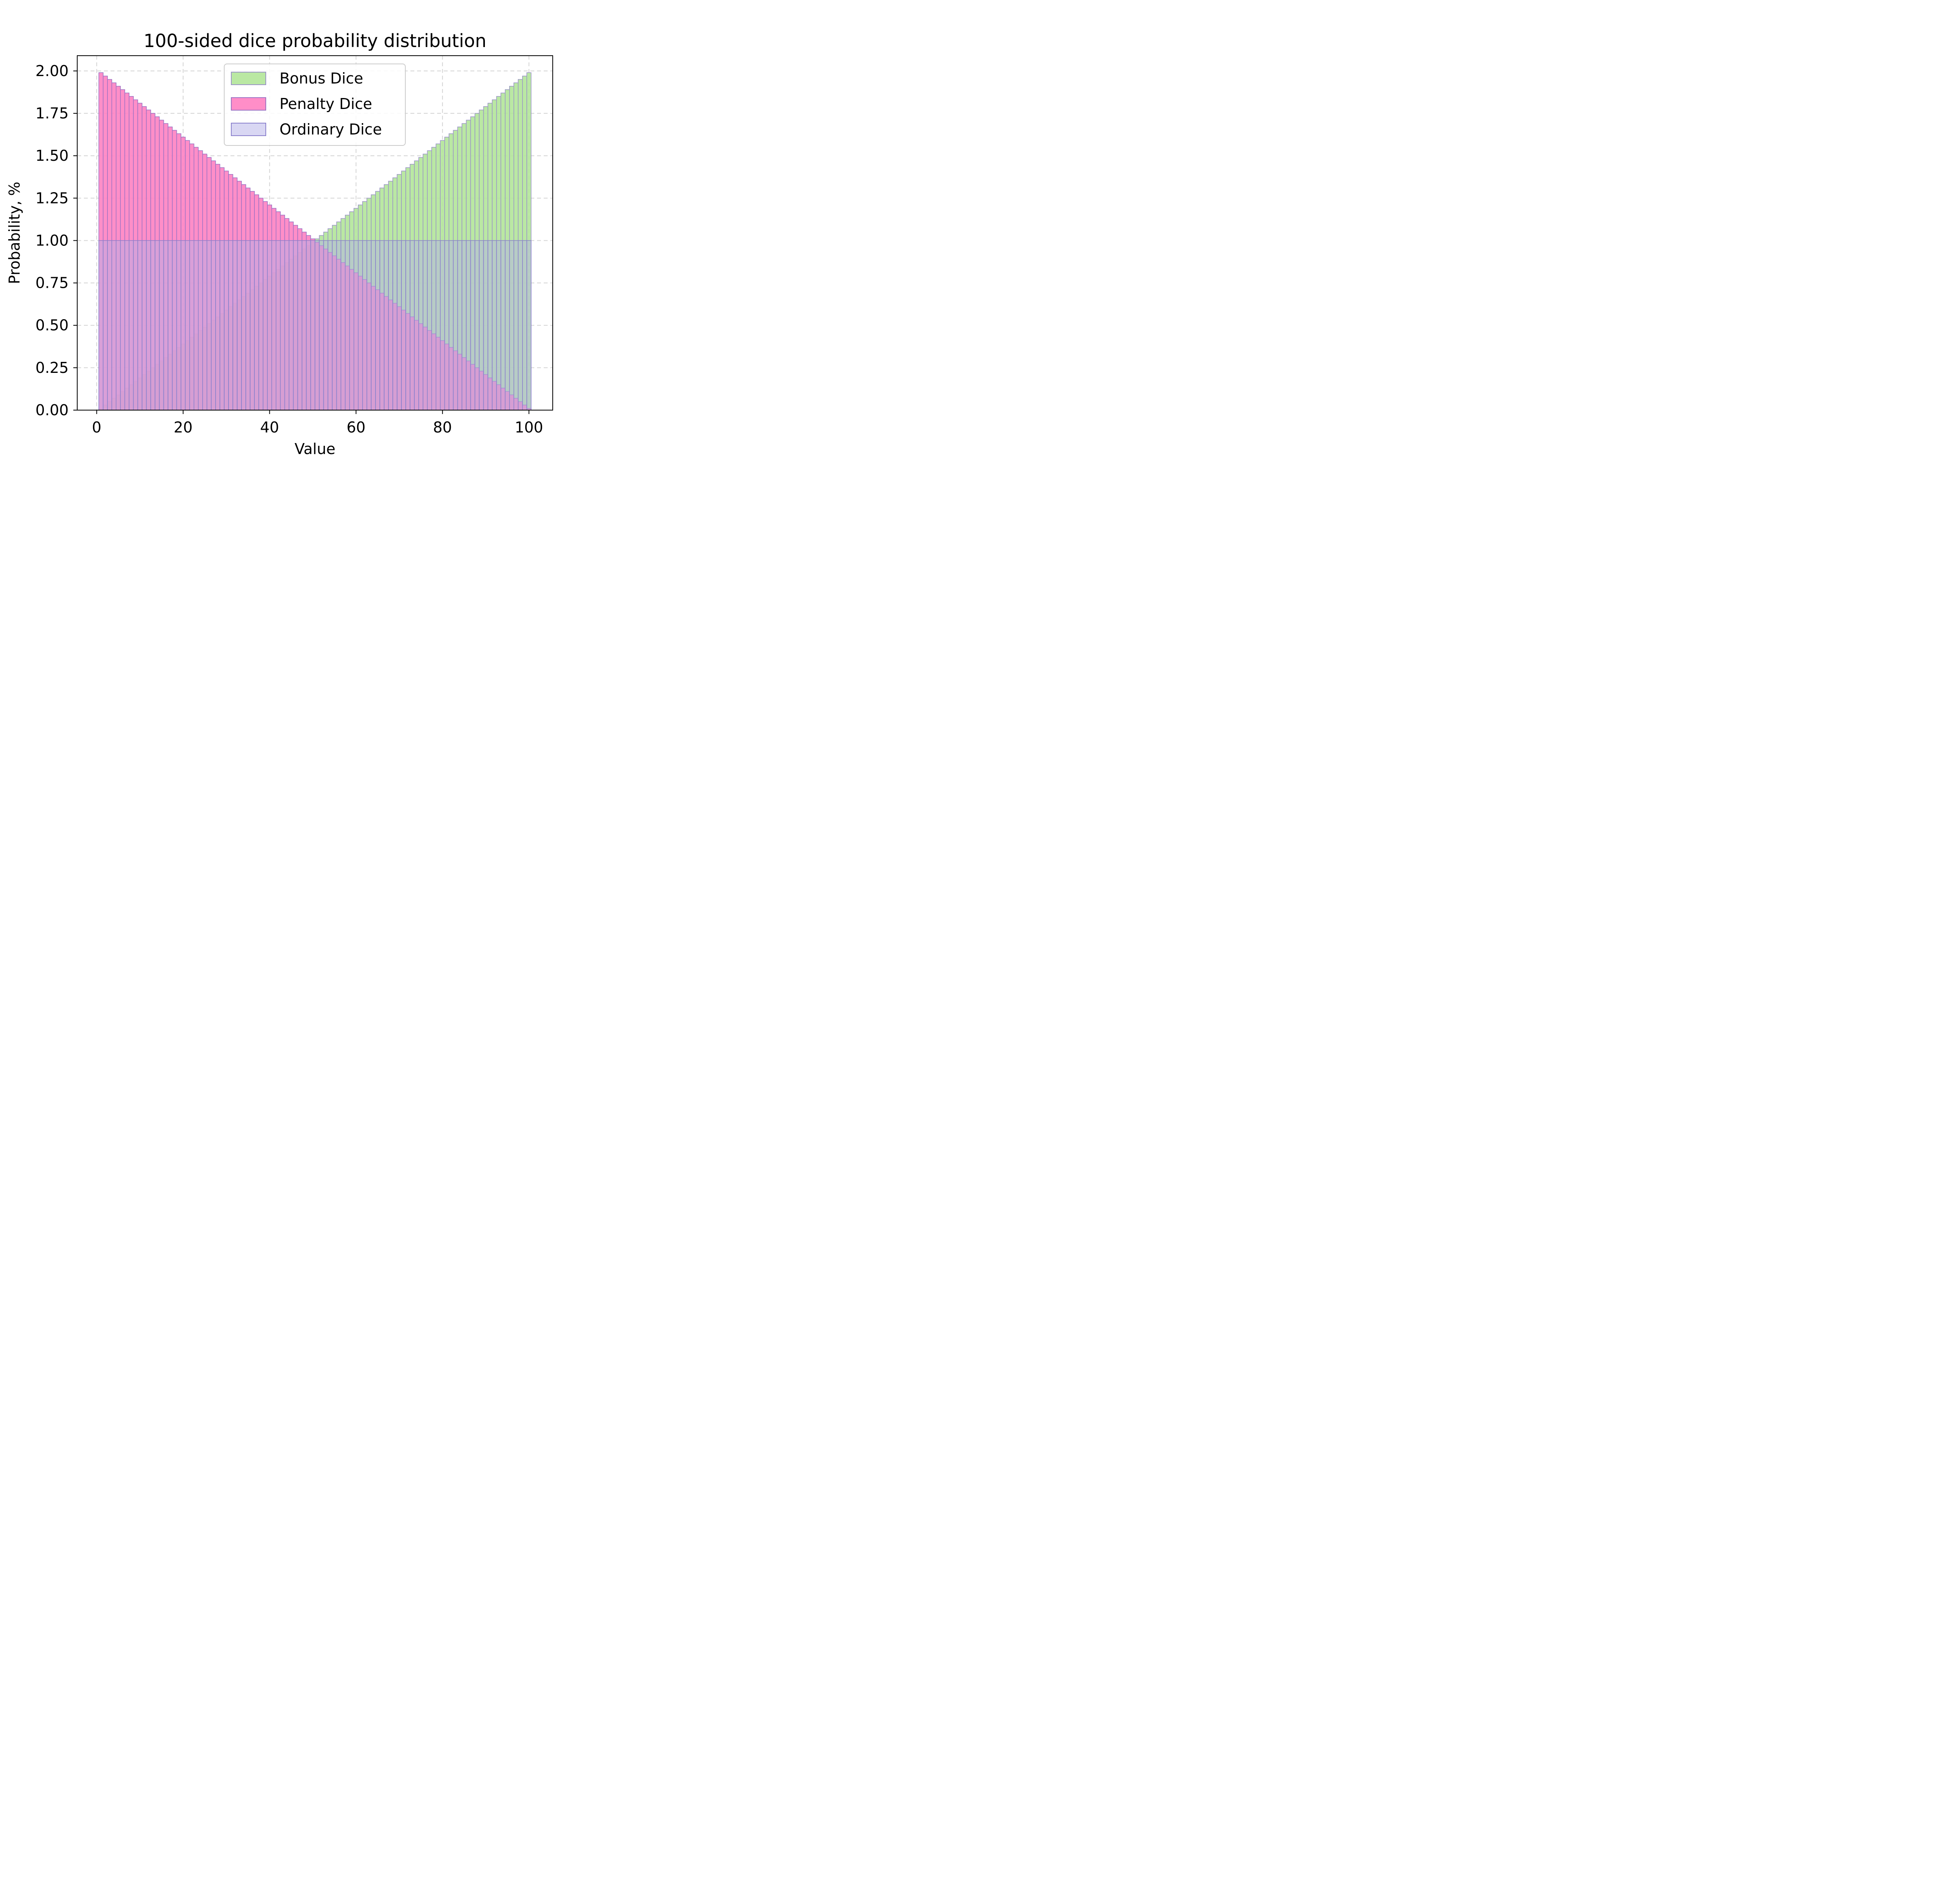 The width and height of the screenshot is (1960, 1882). Describe the element at coordinates (52, 240) in the screenshot. I see `y-tick-label: 1.00` at that location.